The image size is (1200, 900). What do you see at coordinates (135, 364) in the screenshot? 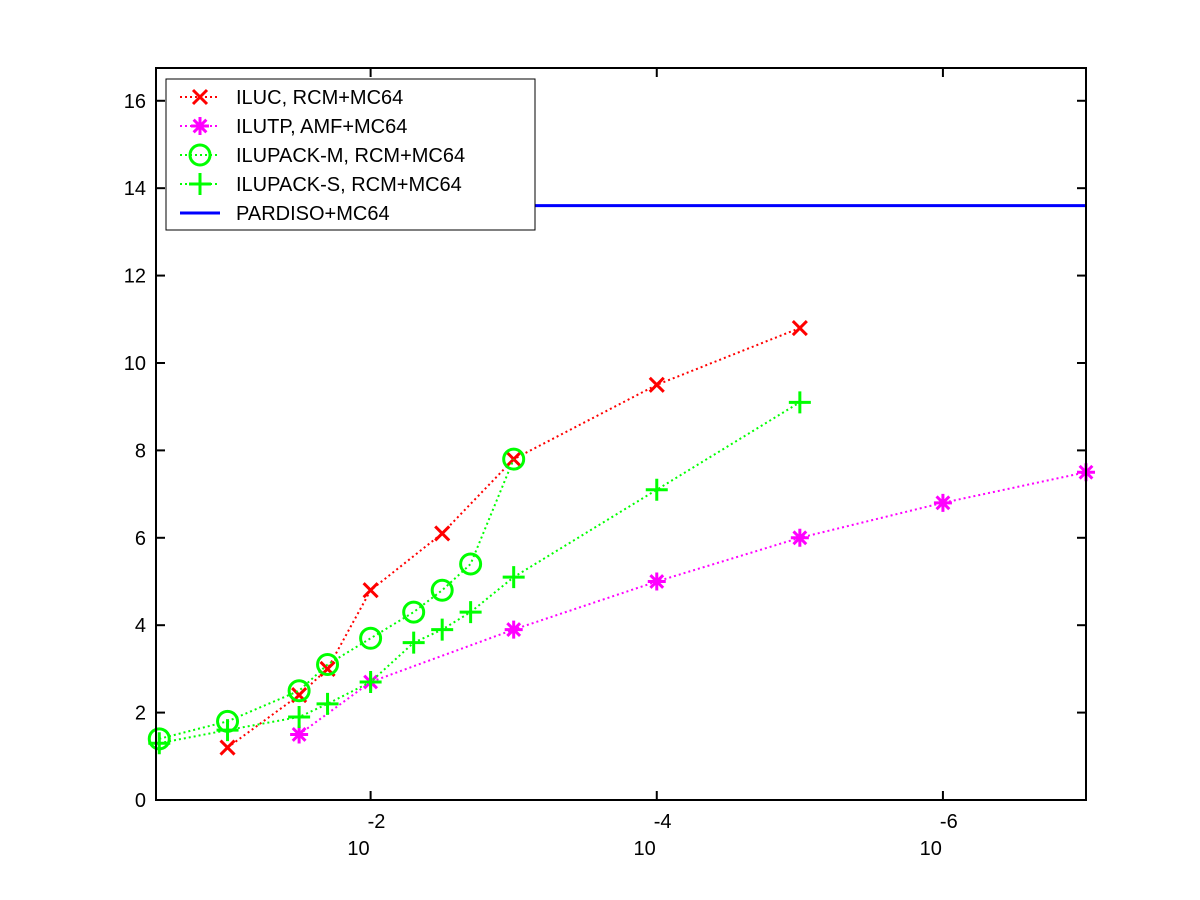
I see `y-tick-label-6: 10` at bounding box center [135, 364].